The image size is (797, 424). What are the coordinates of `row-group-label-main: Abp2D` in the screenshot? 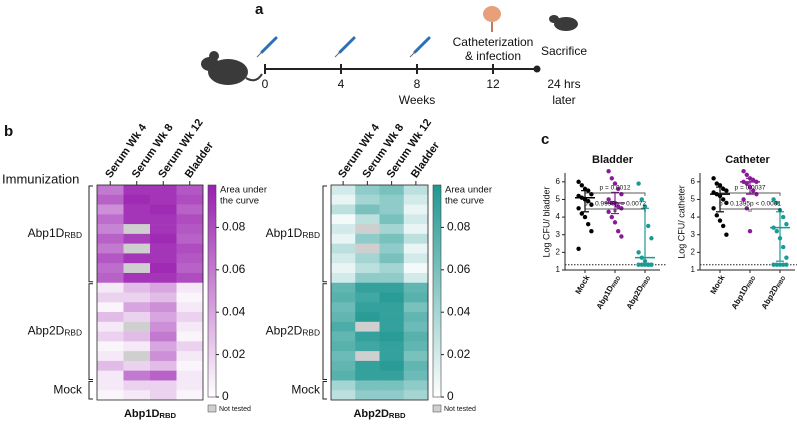 It's located at (46, 331).